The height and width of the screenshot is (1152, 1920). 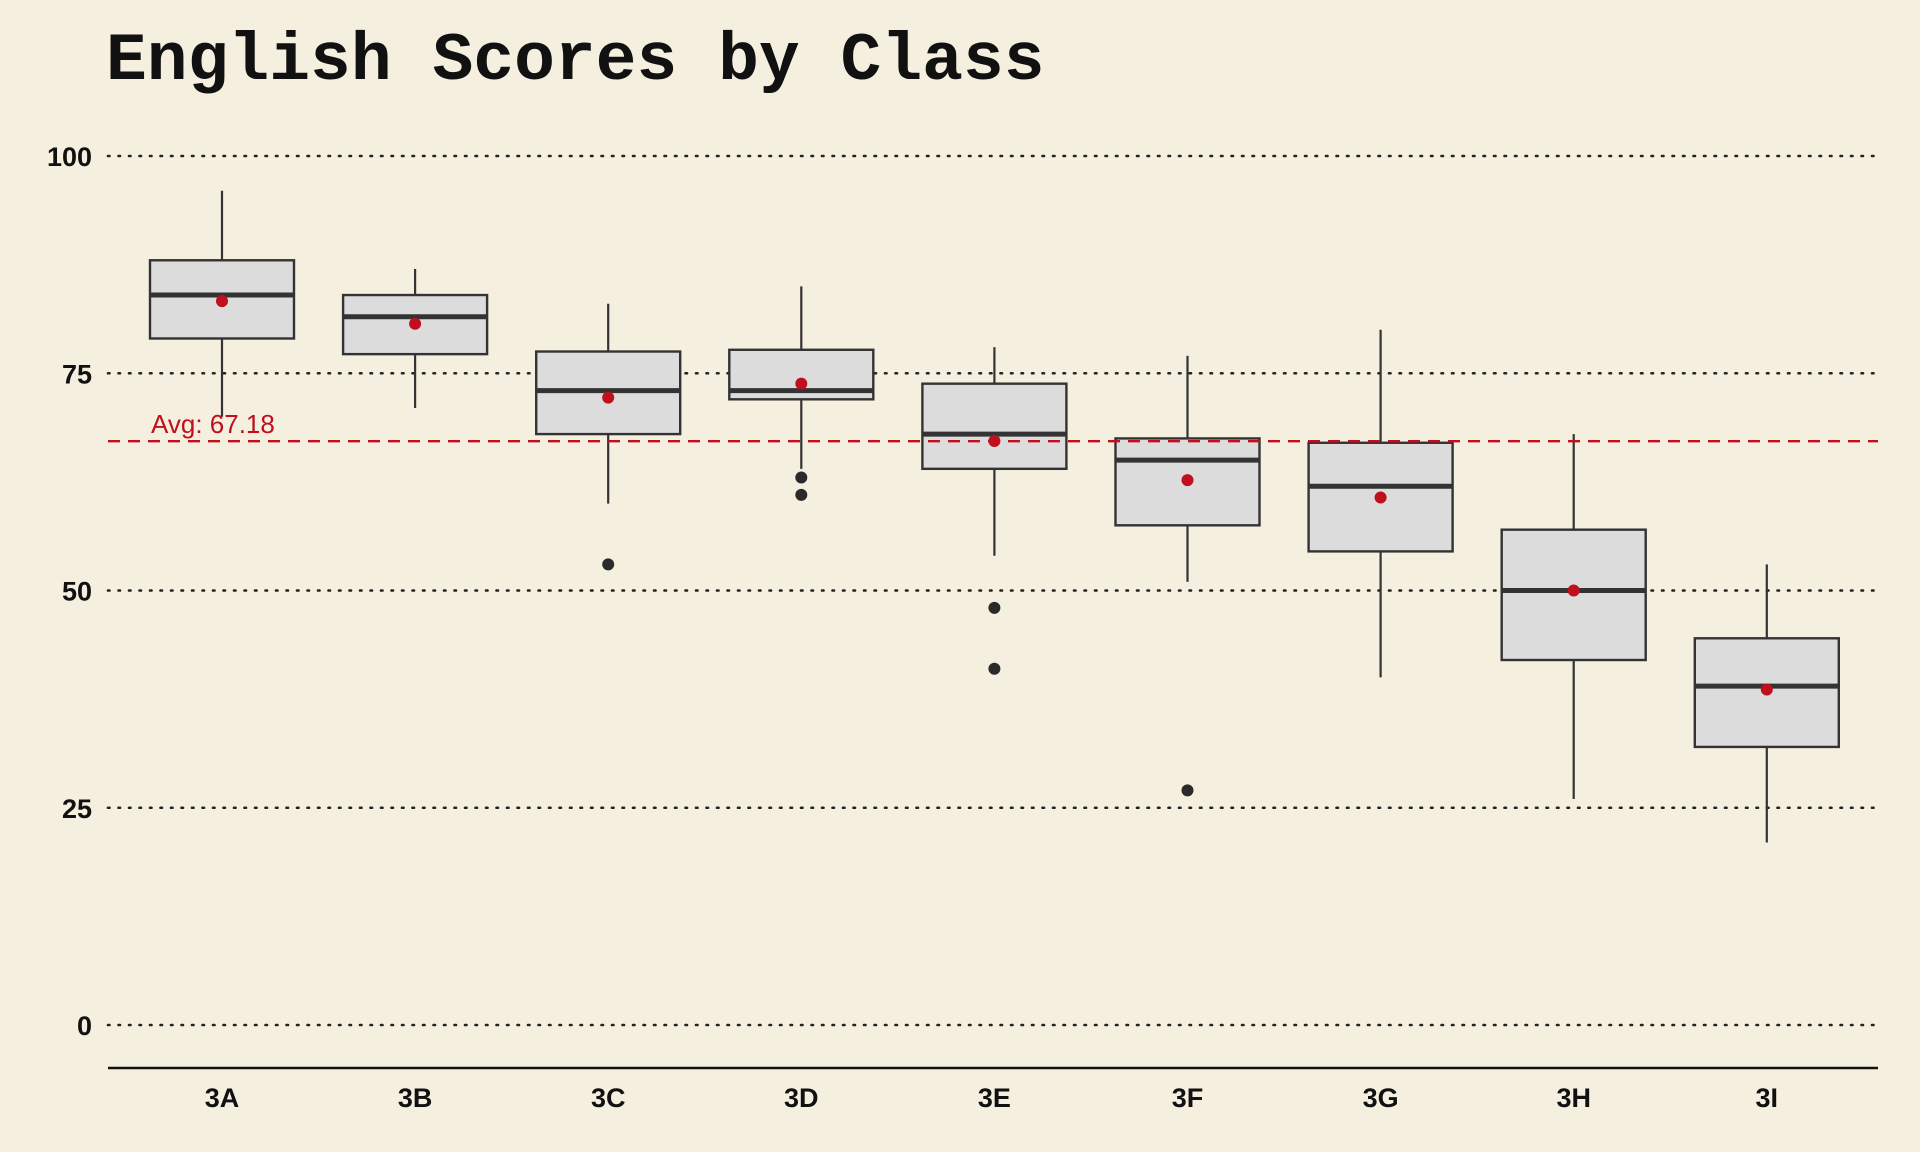 I want to click on box-3E, so click(x=994, y=511).